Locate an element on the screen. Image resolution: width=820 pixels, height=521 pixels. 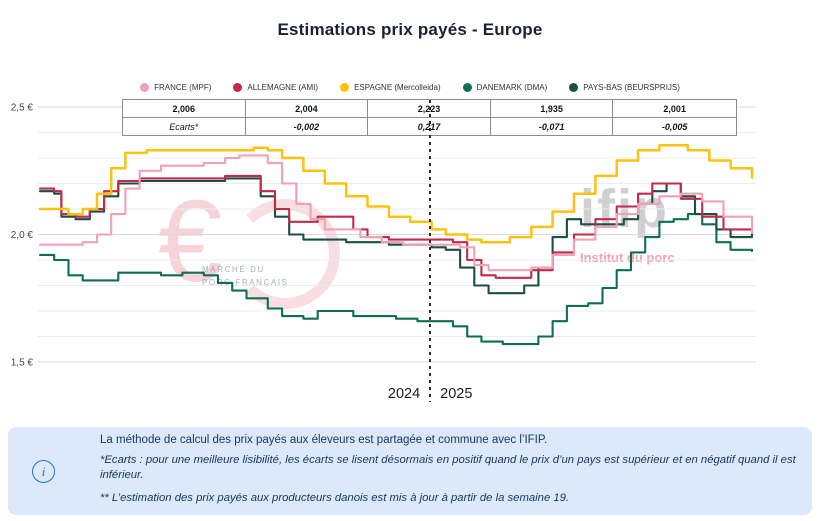
legend-label-allemagne: ALLEMAGNE (AMI) is located at coordinates (283, 87).